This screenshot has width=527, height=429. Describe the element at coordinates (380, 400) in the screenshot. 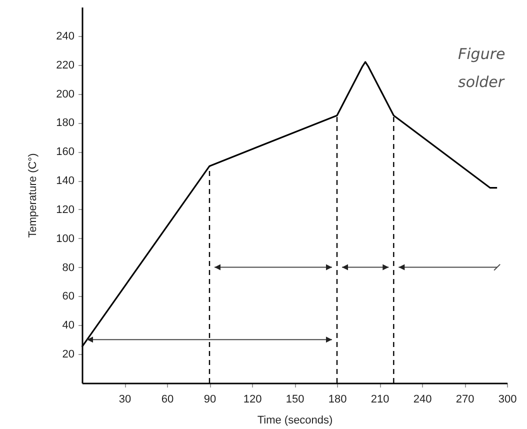

I see `x-tick-label: 210` at that location.